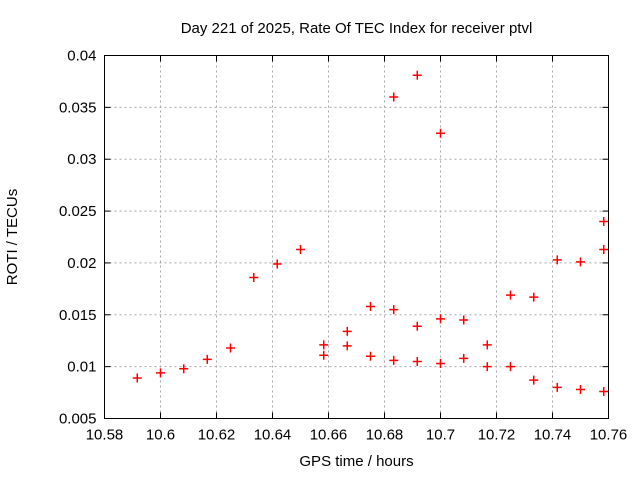 The image size is (640, 480). Describe the element at coordinates (78, 419) in the screenshot. I see `y-tick-label: 0.005` at that location.